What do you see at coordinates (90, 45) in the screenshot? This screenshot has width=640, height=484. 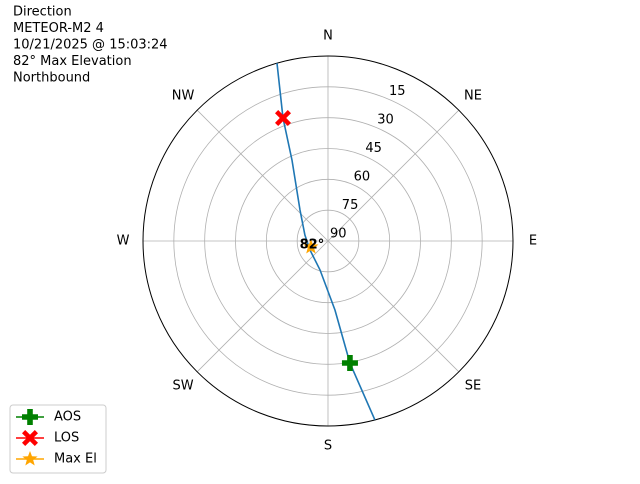 I see `info-line: 10/21/2025 @ 15:03:24` at bounding box center [90, 45].